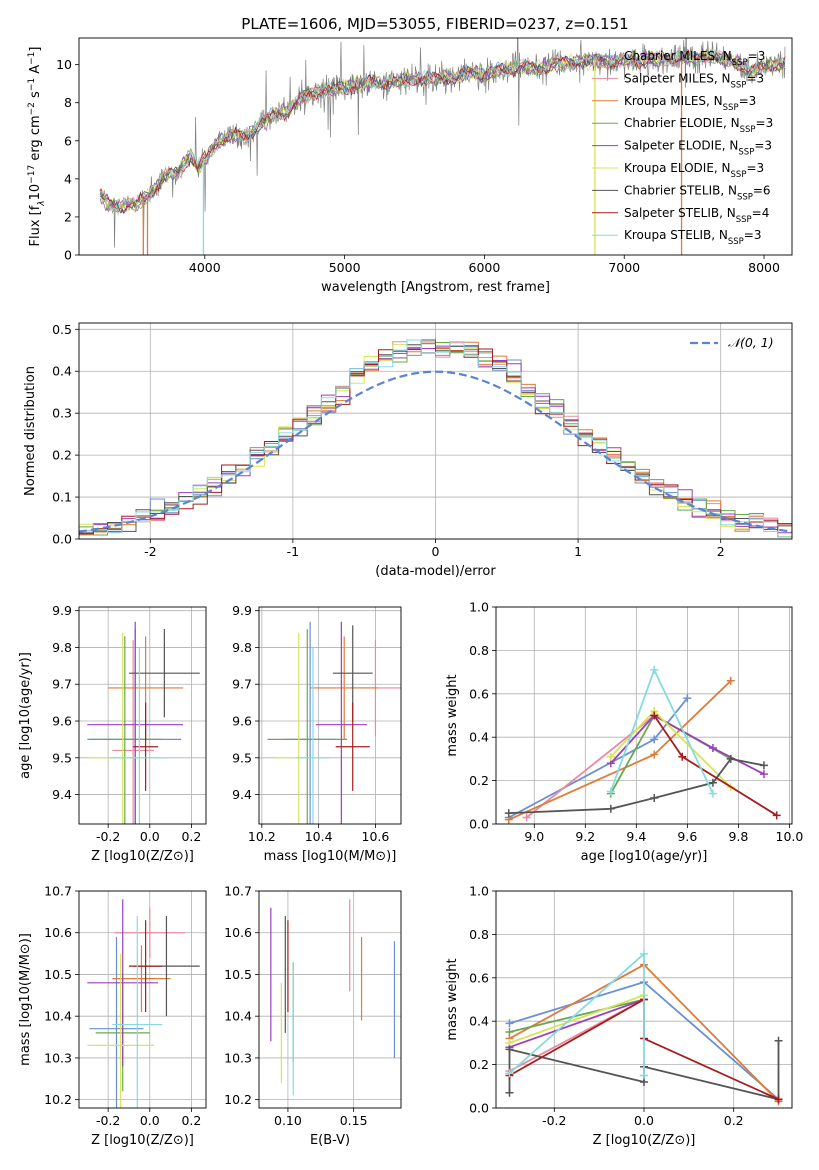 The image size is (819, 1170). I want to click on legend-label: Kroupa STELIB, NSSP=3, so click(693, 237).